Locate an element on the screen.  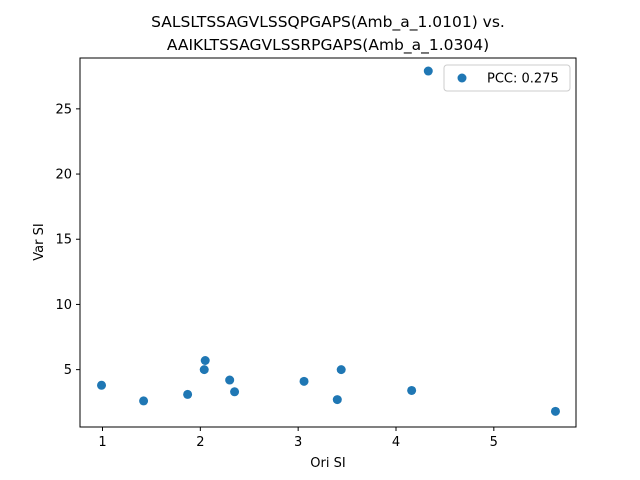
x-tick-label: 1 is located at coordinates (102, 442).